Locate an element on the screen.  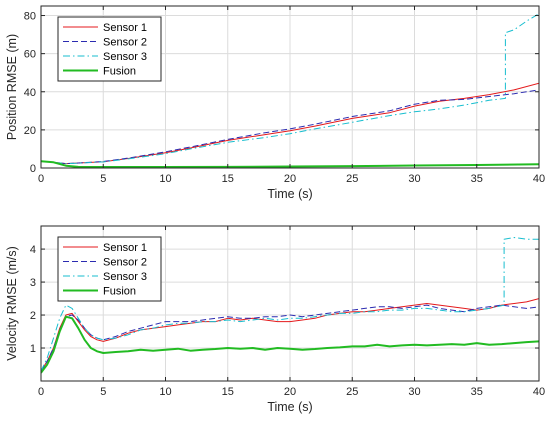
y-axis-label: Velocity RMSE (m/s) is located at coordinates (12, 303).